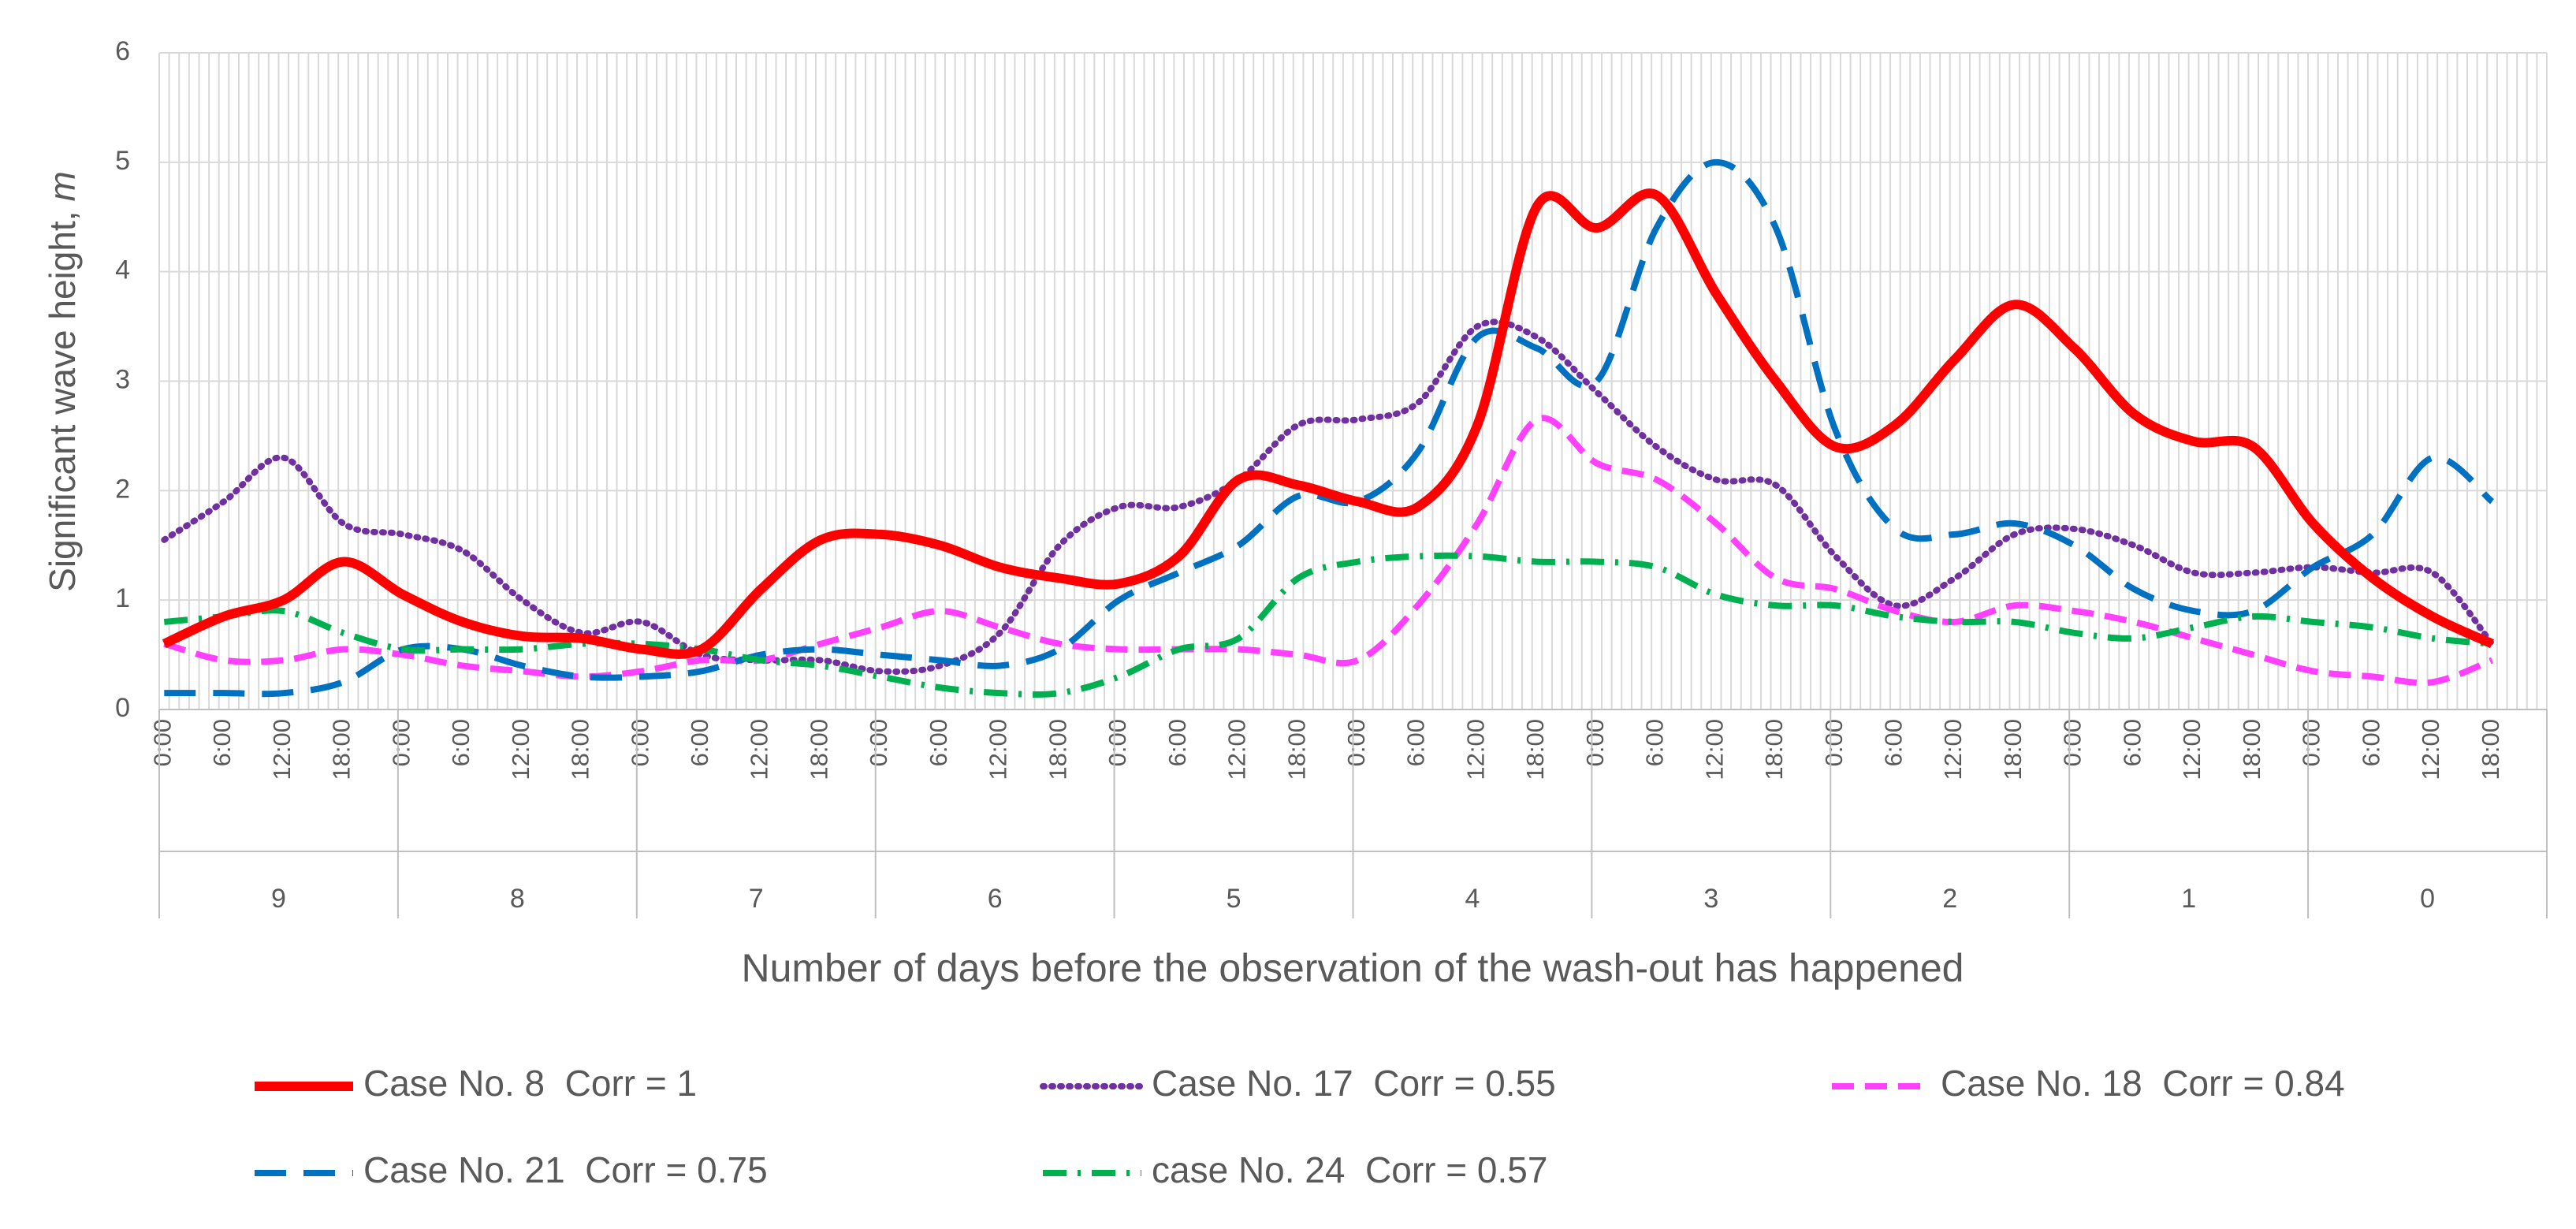 The width and height of the screenshot is (2576, 1229). Describe the element at coordinates (2143, 1084) in the screenshot. I see `legend-label: Case No. 18 Corr = 0.84` at that location.